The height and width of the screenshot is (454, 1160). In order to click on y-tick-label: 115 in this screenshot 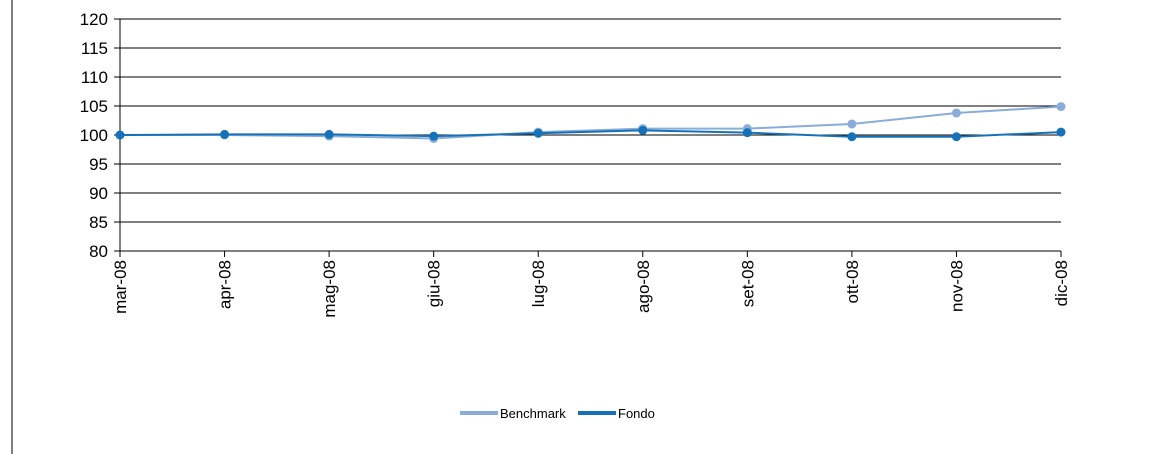, I will do `click(94, 48)`.